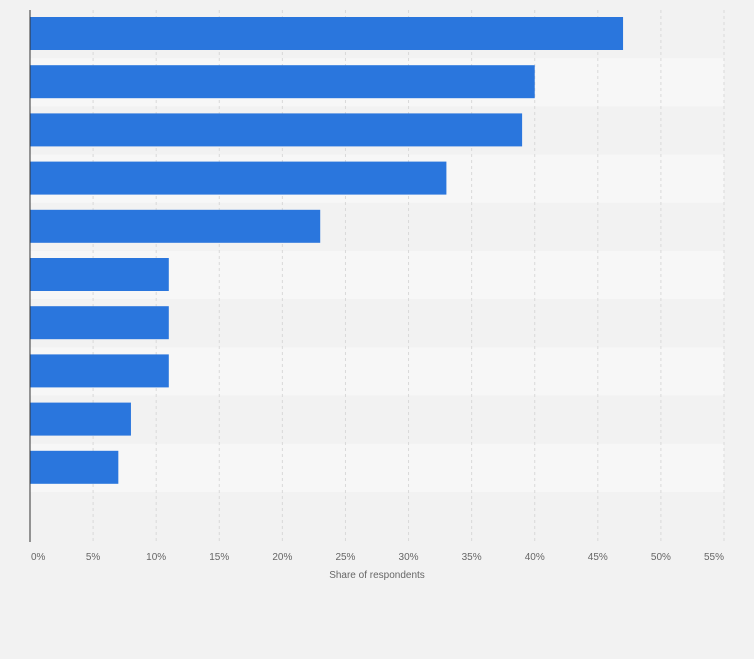  Describe the element at coordinates (661, 557) in the screenshot. I see `x-tick-label: 50%` at that location.